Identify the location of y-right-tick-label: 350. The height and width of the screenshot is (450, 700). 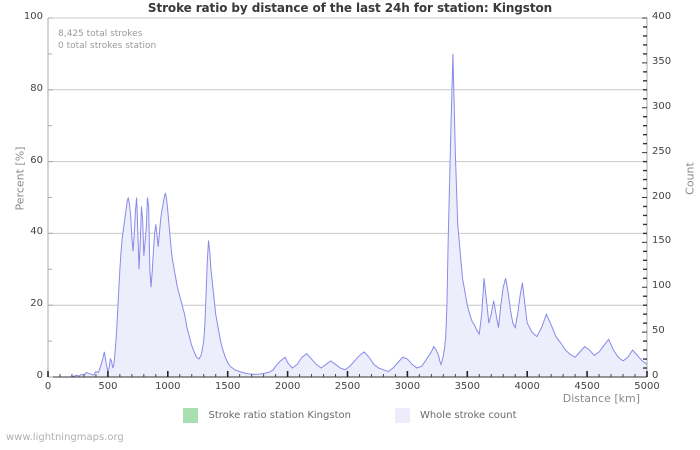
(662, 61).